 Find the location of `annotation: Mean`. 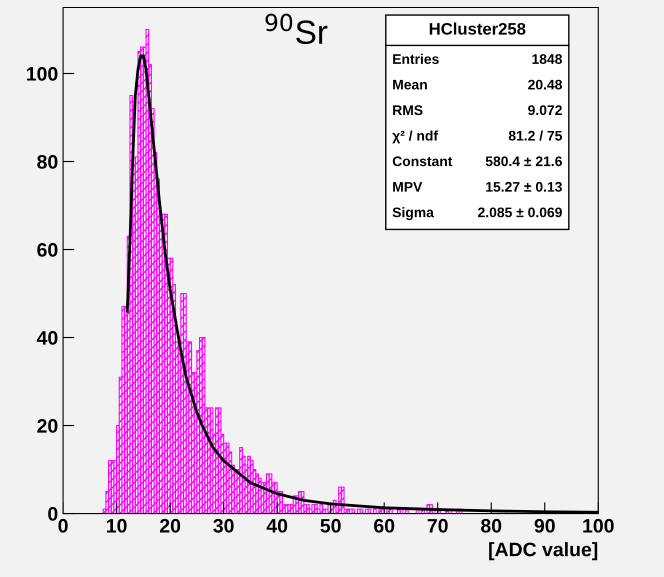

annotation: Mean is located at coordinates (410, 85).